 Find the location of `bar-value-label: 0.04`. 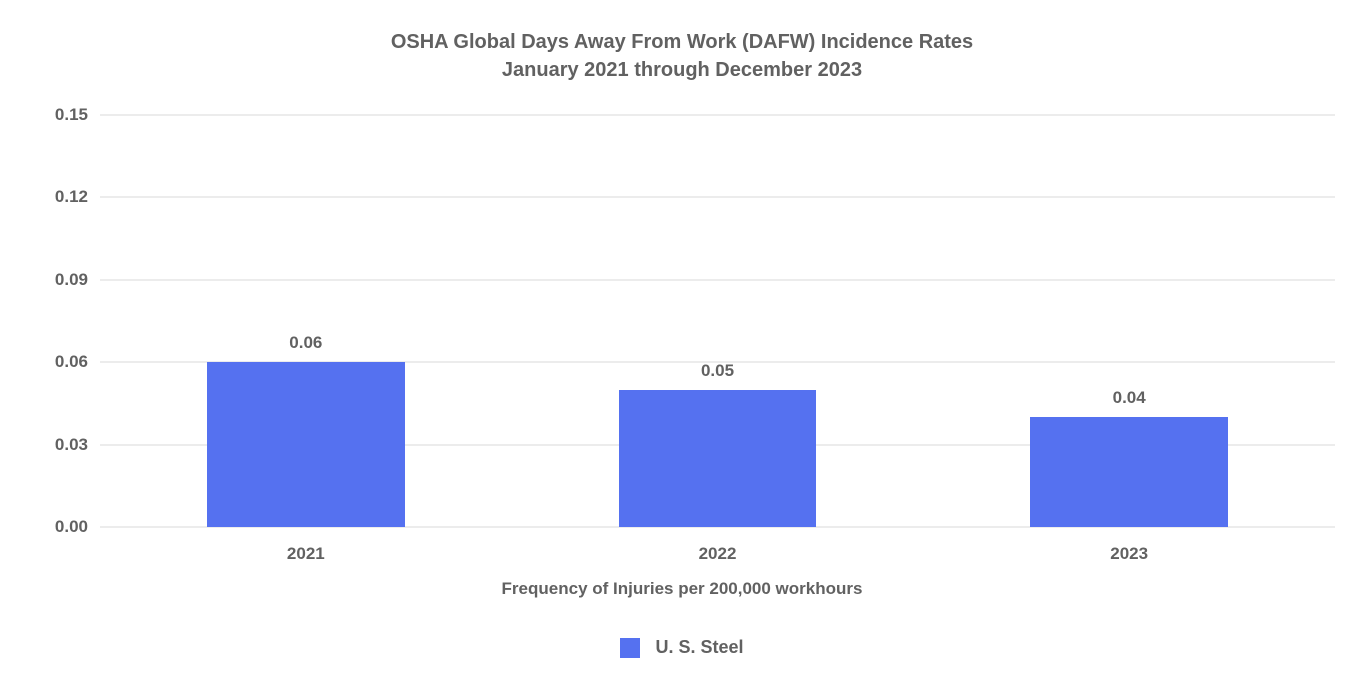

bar-value-label: 0.04 is located at coordinates (1129, 398).